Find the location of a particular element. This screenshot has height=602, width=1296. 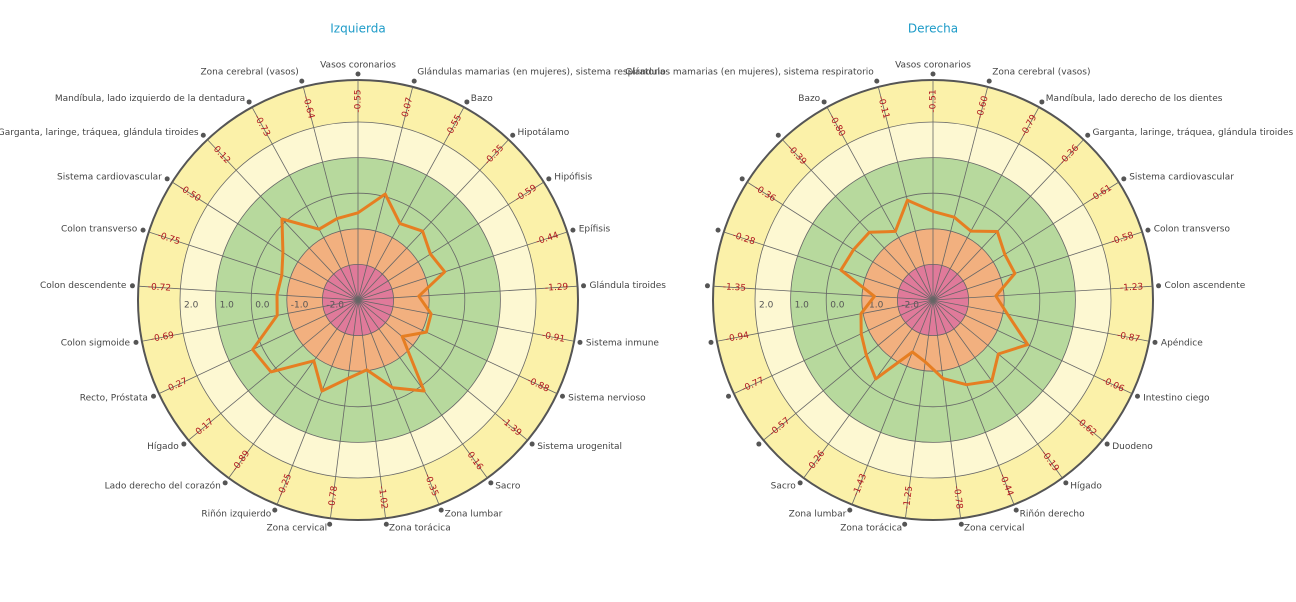

category-label: Duodeno is located at coordinates (1132, 447).